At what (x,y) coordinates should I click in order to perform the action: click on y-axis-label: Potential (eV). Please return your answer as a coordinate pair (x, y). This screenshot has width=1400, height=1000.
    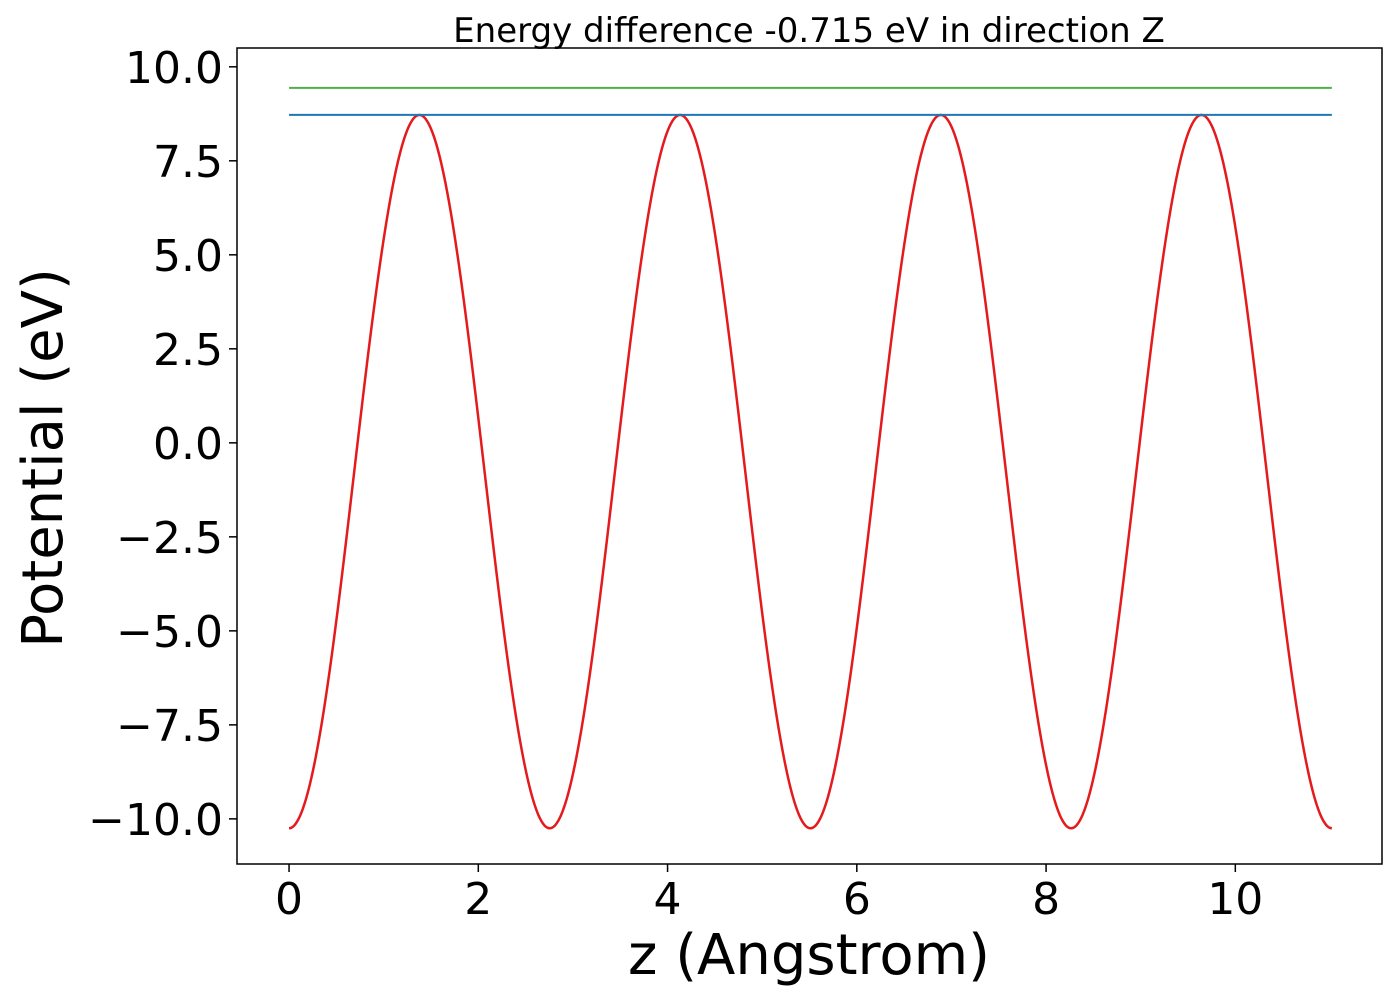
    Looking at the image, I should click on (43, 458).